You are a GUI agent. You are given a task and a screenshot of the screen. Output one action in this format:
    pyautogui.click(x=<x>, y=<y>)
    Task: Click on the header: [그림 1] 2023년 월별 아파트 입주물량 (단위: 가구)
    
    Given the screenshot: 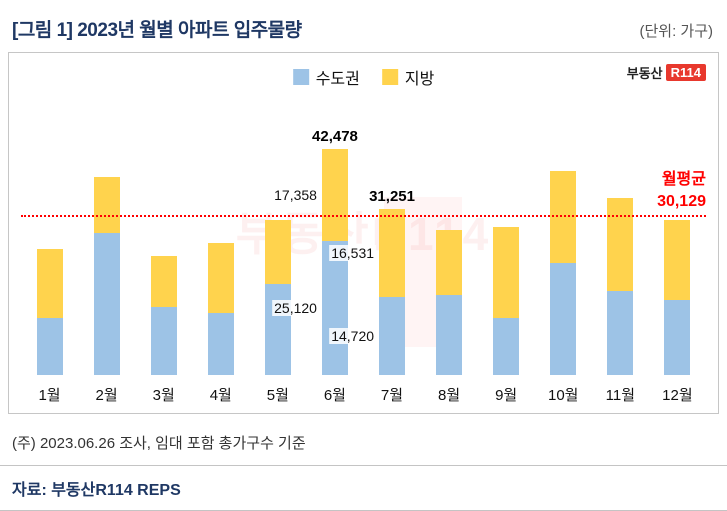 What is the action you would take?
    pyautogui.click(x=363, y=26)
    